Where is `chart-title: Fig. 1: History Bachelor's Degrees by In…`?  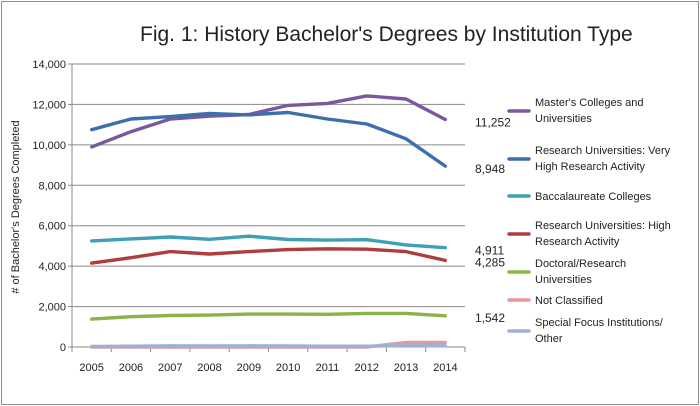
chart-title: Fig. 1: History Bachelor's Degrees by In… is located at coordinates (386, 34).